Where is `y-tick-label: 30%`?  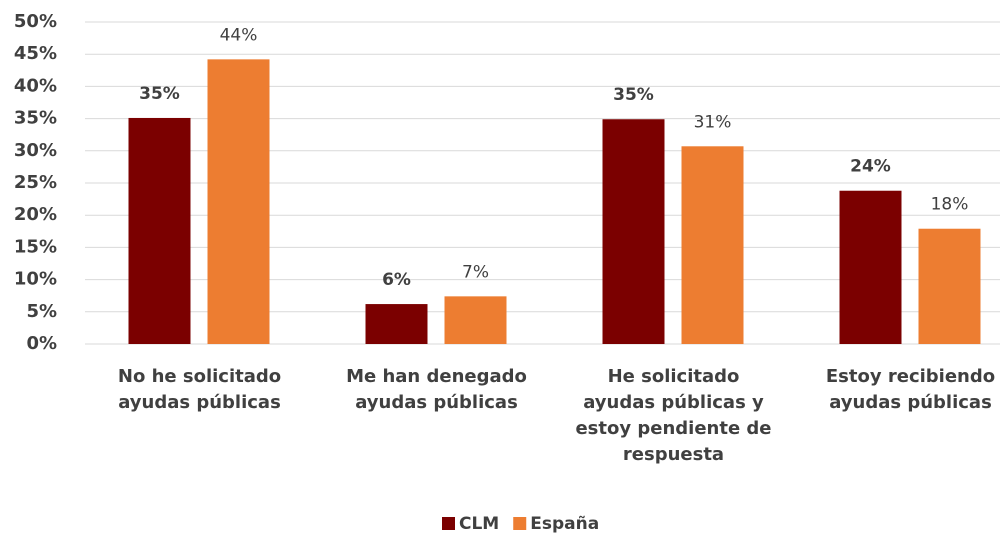
y-tick-label: 30% is located at coordinates (35, 150).